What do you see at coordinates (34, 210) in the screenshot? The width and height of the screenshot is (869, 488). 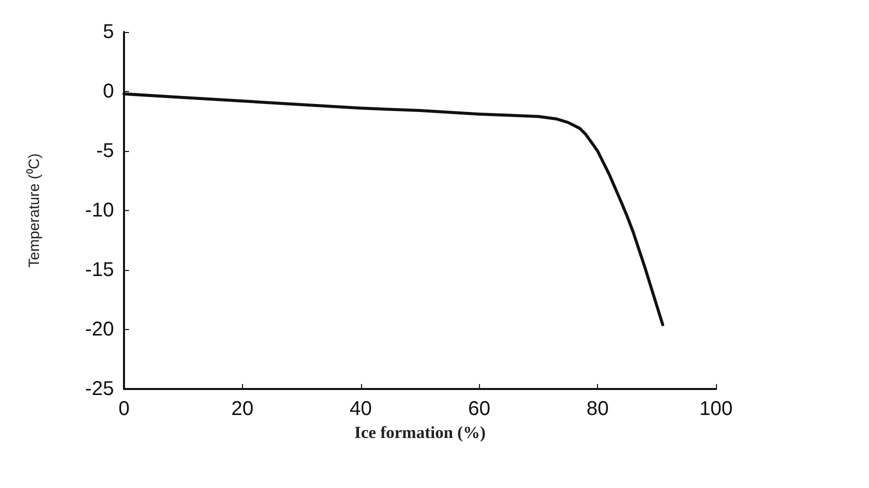 I see `y-axis-title: Temperature (⁰C)` at bounding box center [34, 210].